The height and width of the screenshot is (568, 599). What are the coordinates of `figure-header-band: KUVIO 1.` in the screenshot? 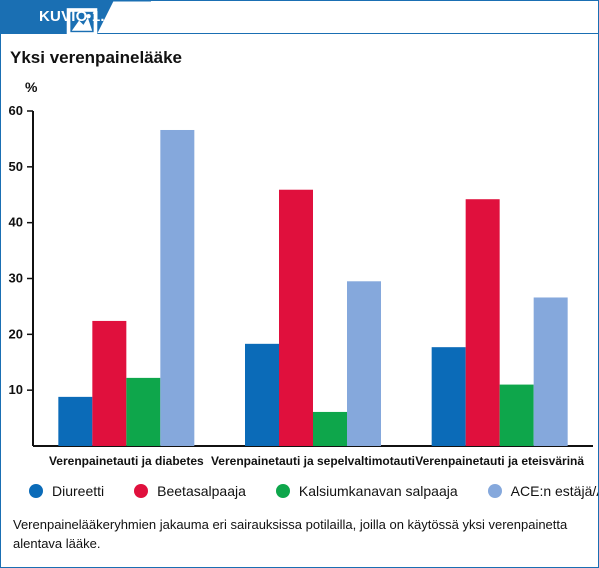 It's located at (299, 18).